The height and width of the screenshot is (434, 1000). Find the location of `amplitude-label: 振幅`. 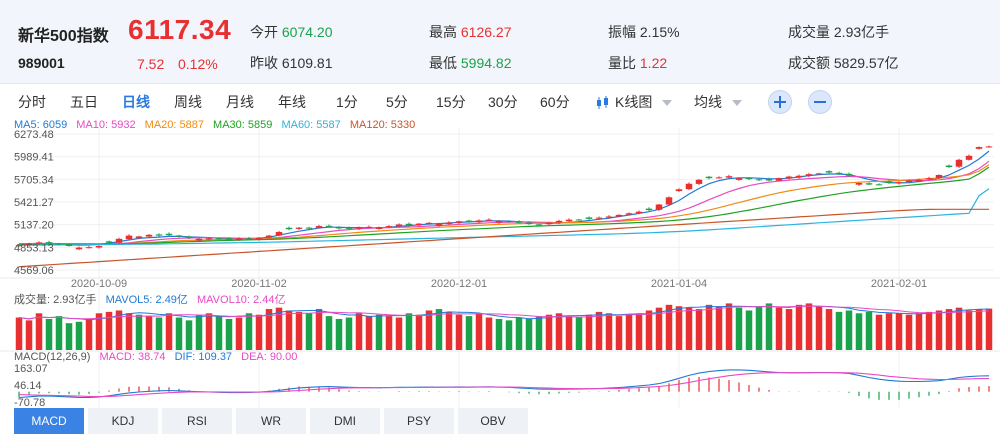

amplitude-label: 振幅 is located at coordinates (622, 32).